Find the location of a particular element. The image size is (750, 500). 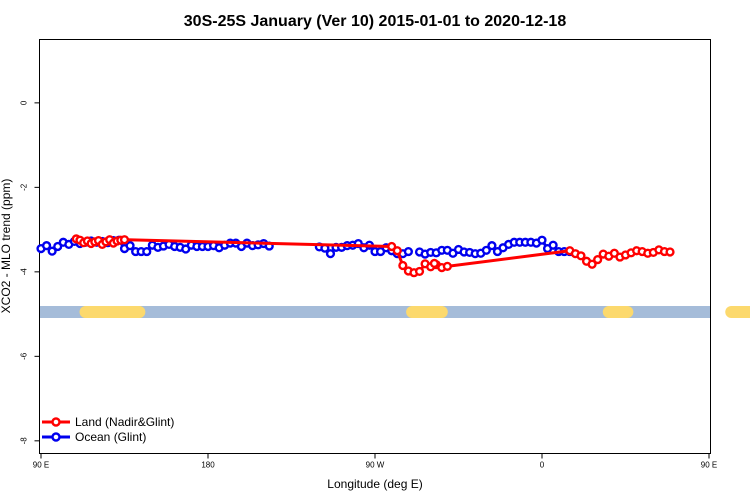

y-tick-label-2: -4 is located at coordinates (24, 272).